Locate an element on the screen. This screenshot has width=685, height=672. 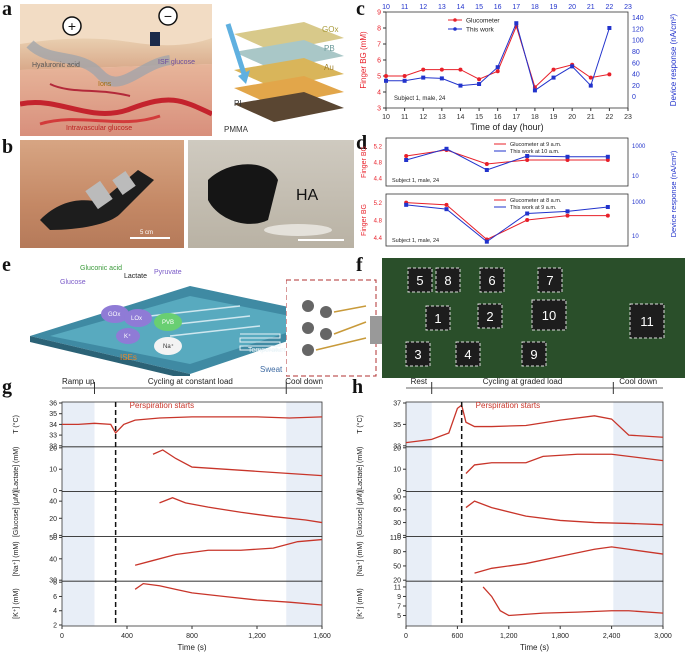
panel-label-g: g is located at coordinates (7, 387).